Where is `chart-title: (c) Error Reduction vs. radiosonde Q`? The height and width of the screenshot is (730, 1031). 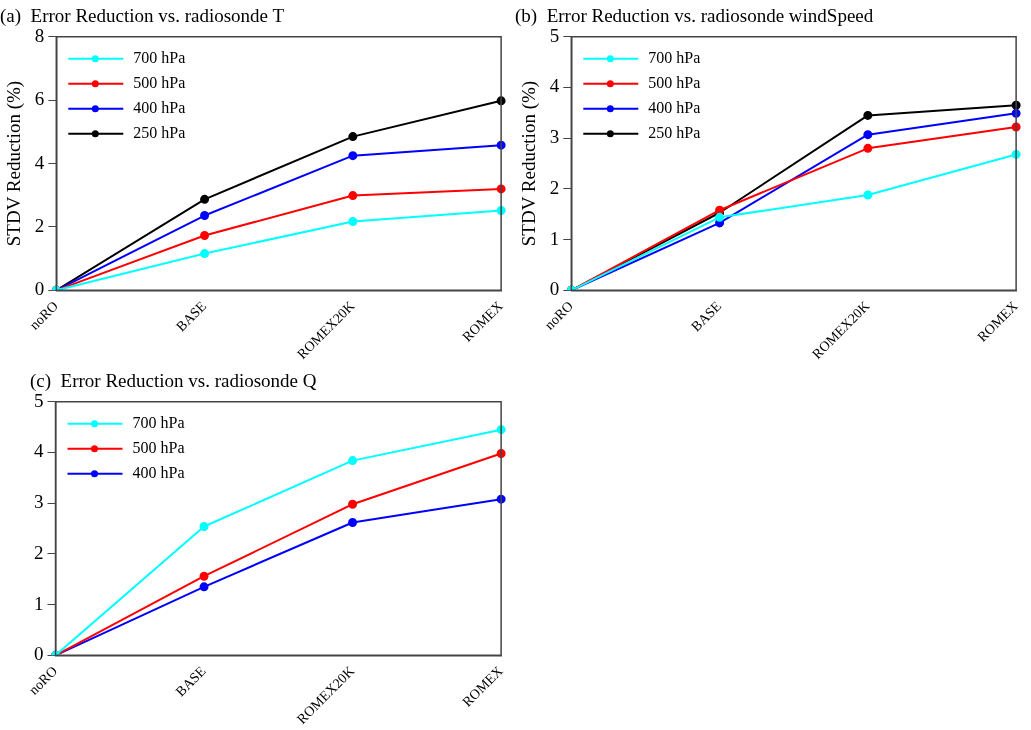
chart-title: (c) Error Reduction vs. radiosonde Q is located at coordinates (173, 381).